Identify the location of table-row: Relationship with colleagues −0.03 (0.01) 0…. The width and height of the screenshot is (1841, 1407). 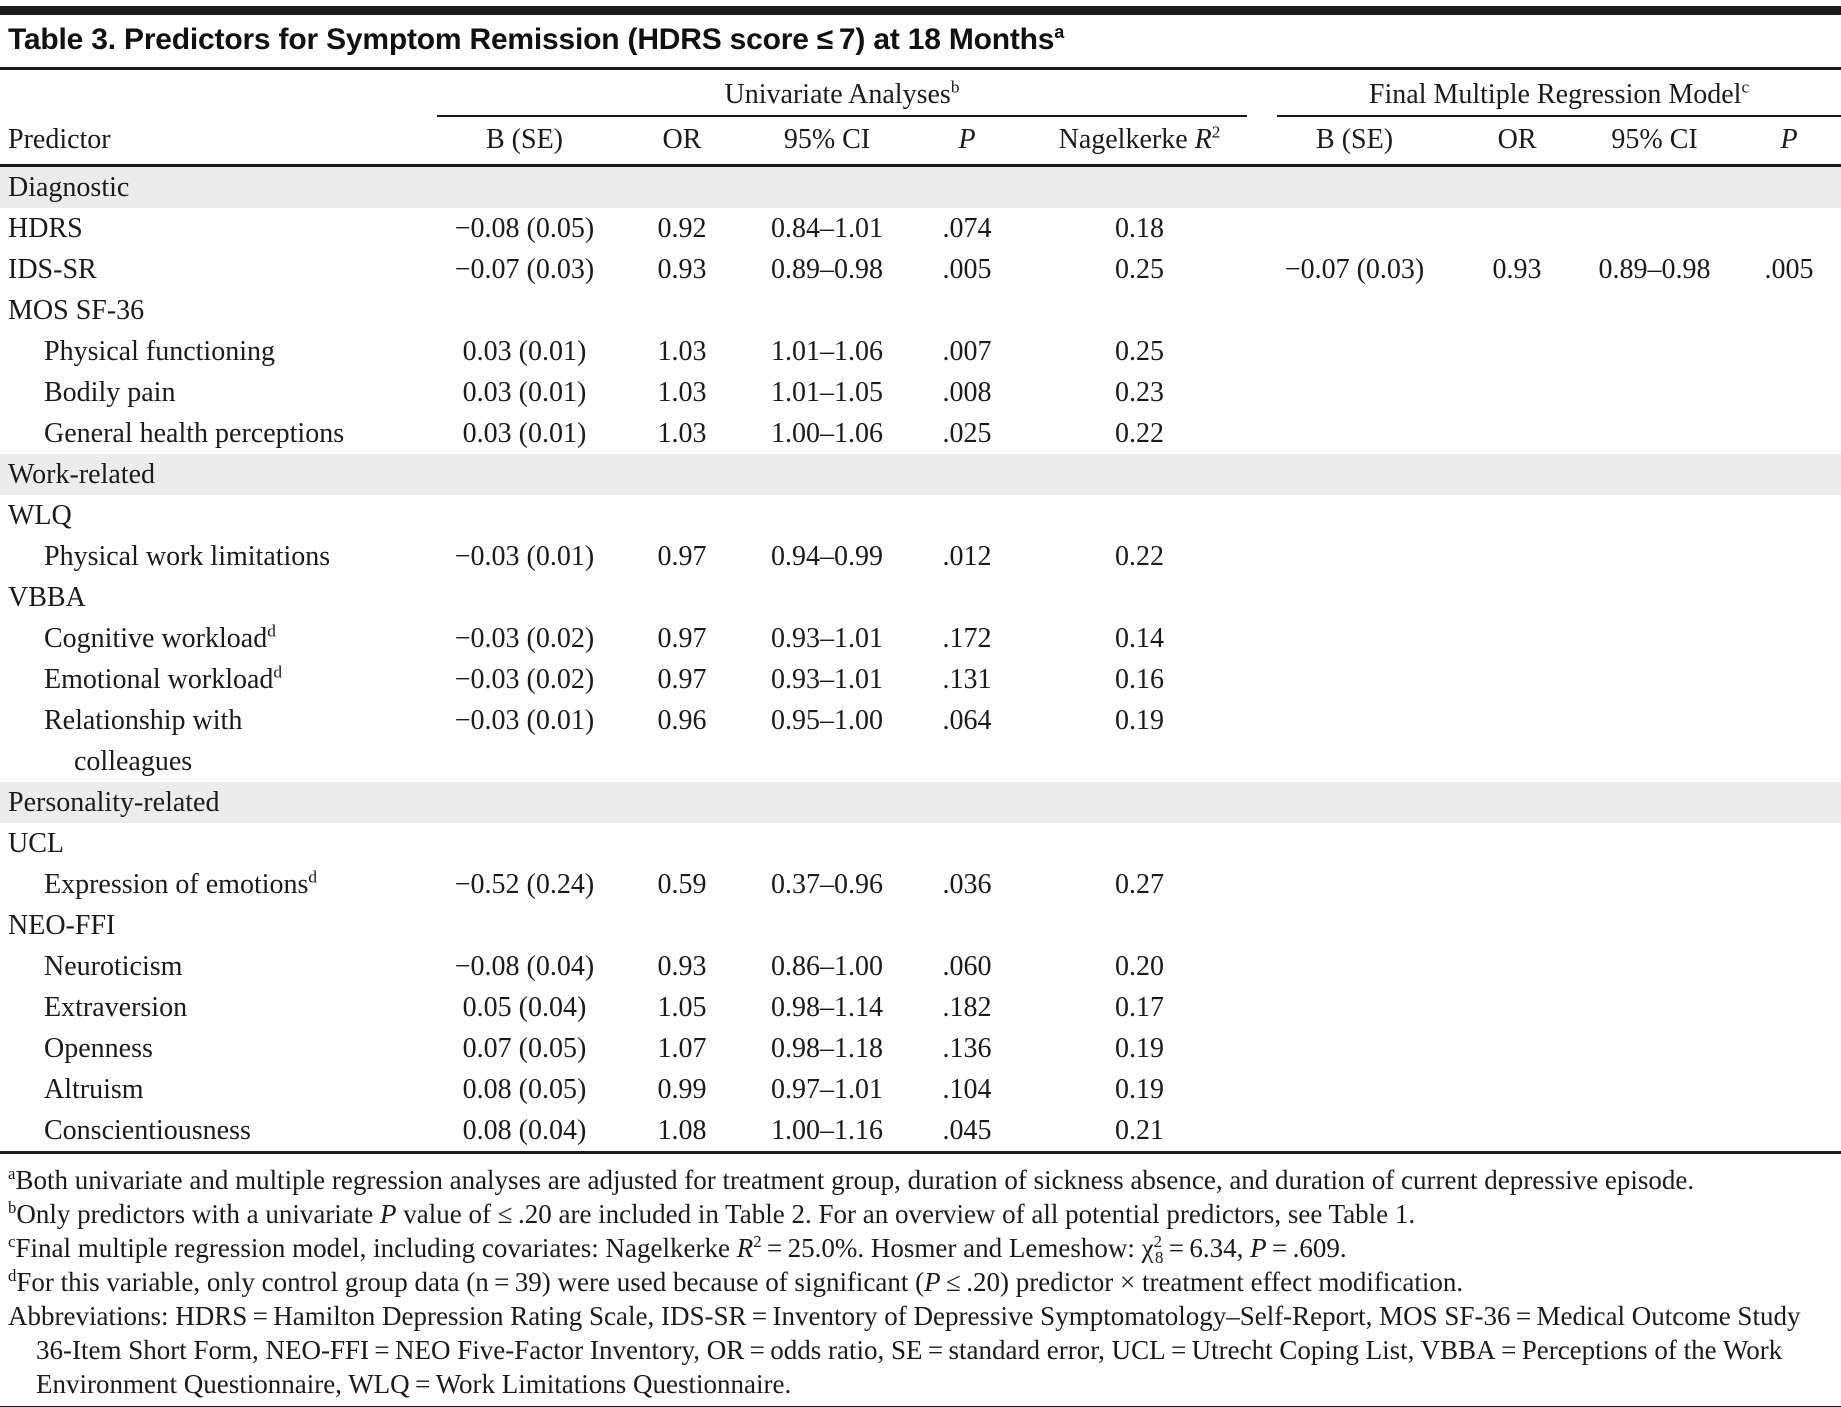
(920, 741).